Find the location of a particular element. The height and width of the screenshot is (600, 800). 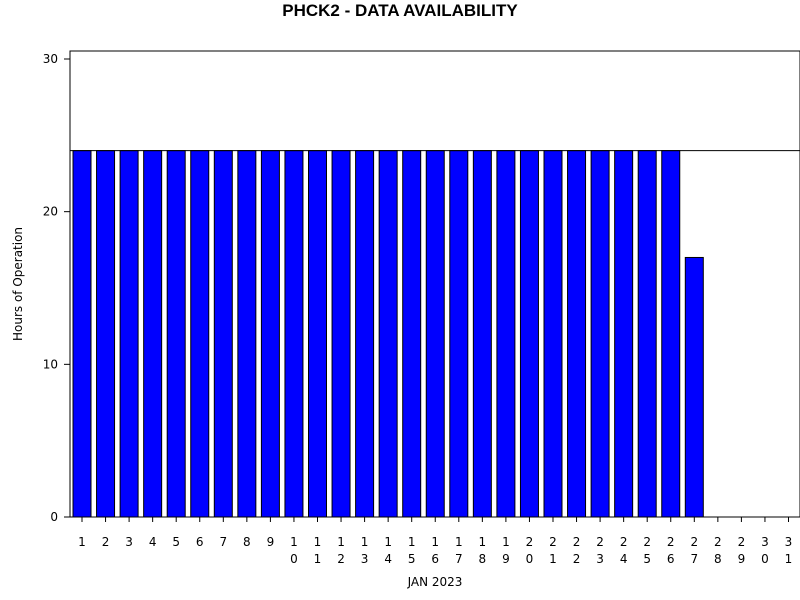

x-tick-label: 2 is located at coordinates (106, 542).